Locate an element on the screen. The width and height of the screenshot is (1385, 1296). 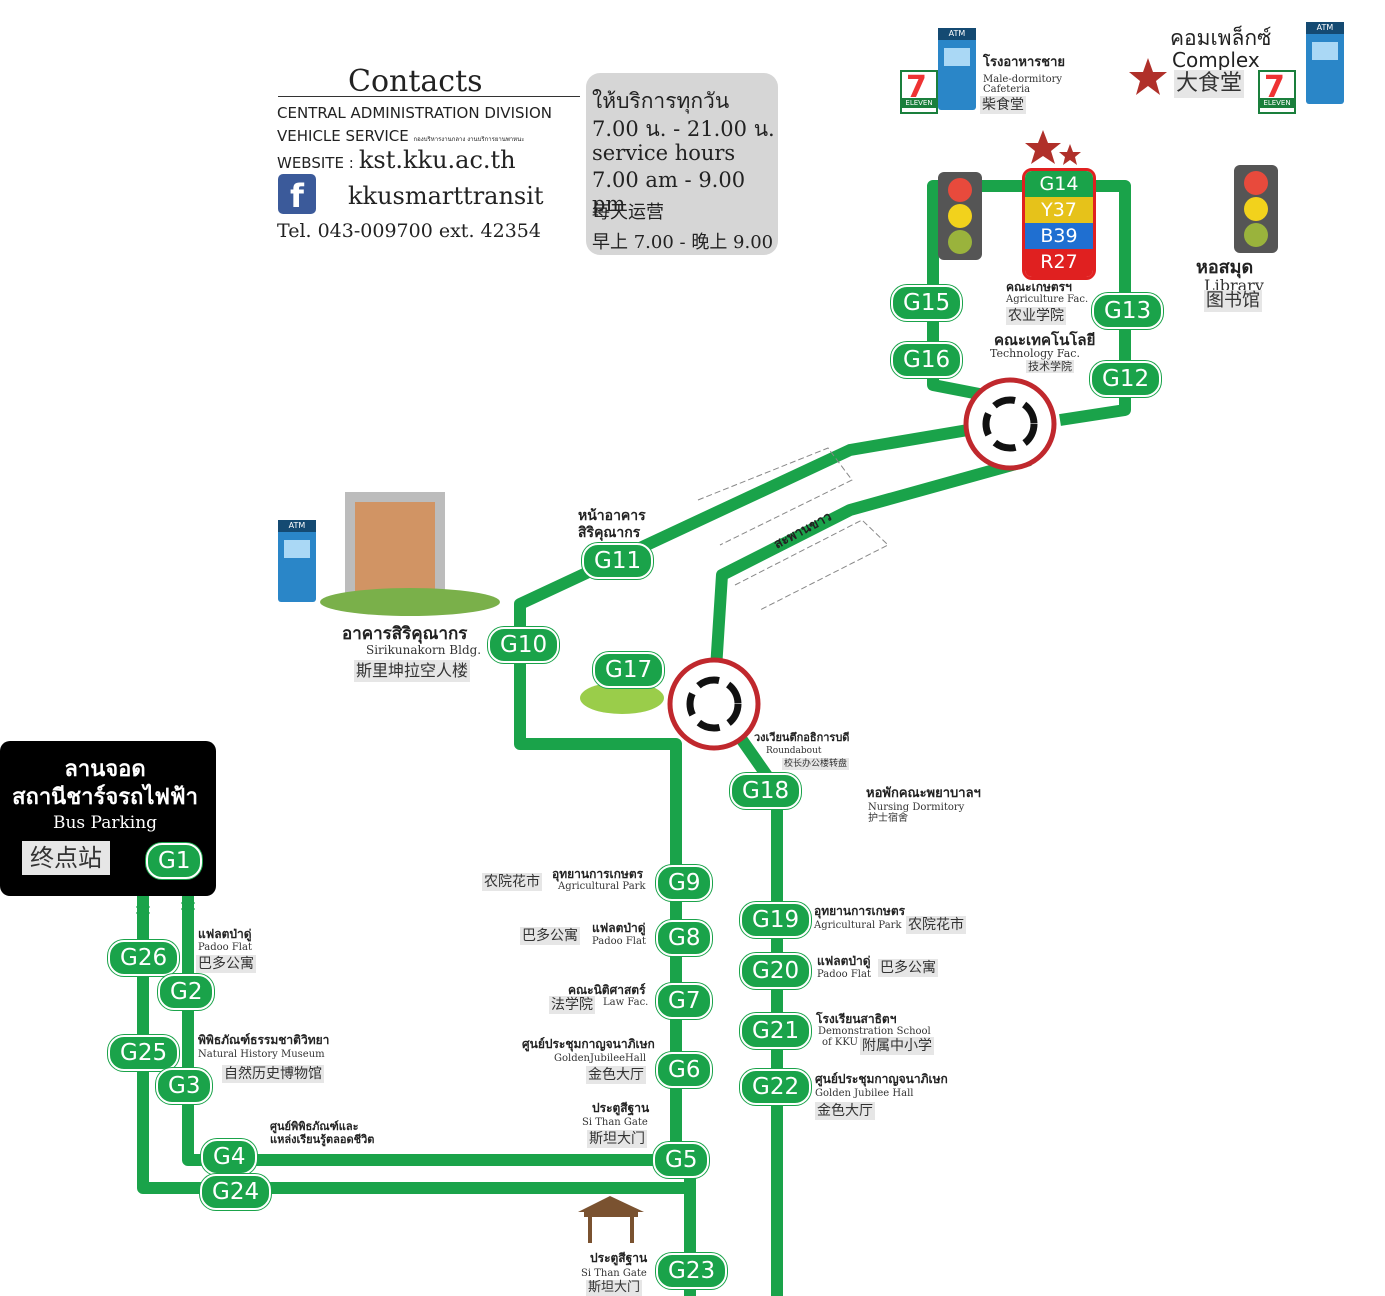
learning-th1: ศูนย์พิพิธภัณฑ์และ is located at coordinates (314, 1126).